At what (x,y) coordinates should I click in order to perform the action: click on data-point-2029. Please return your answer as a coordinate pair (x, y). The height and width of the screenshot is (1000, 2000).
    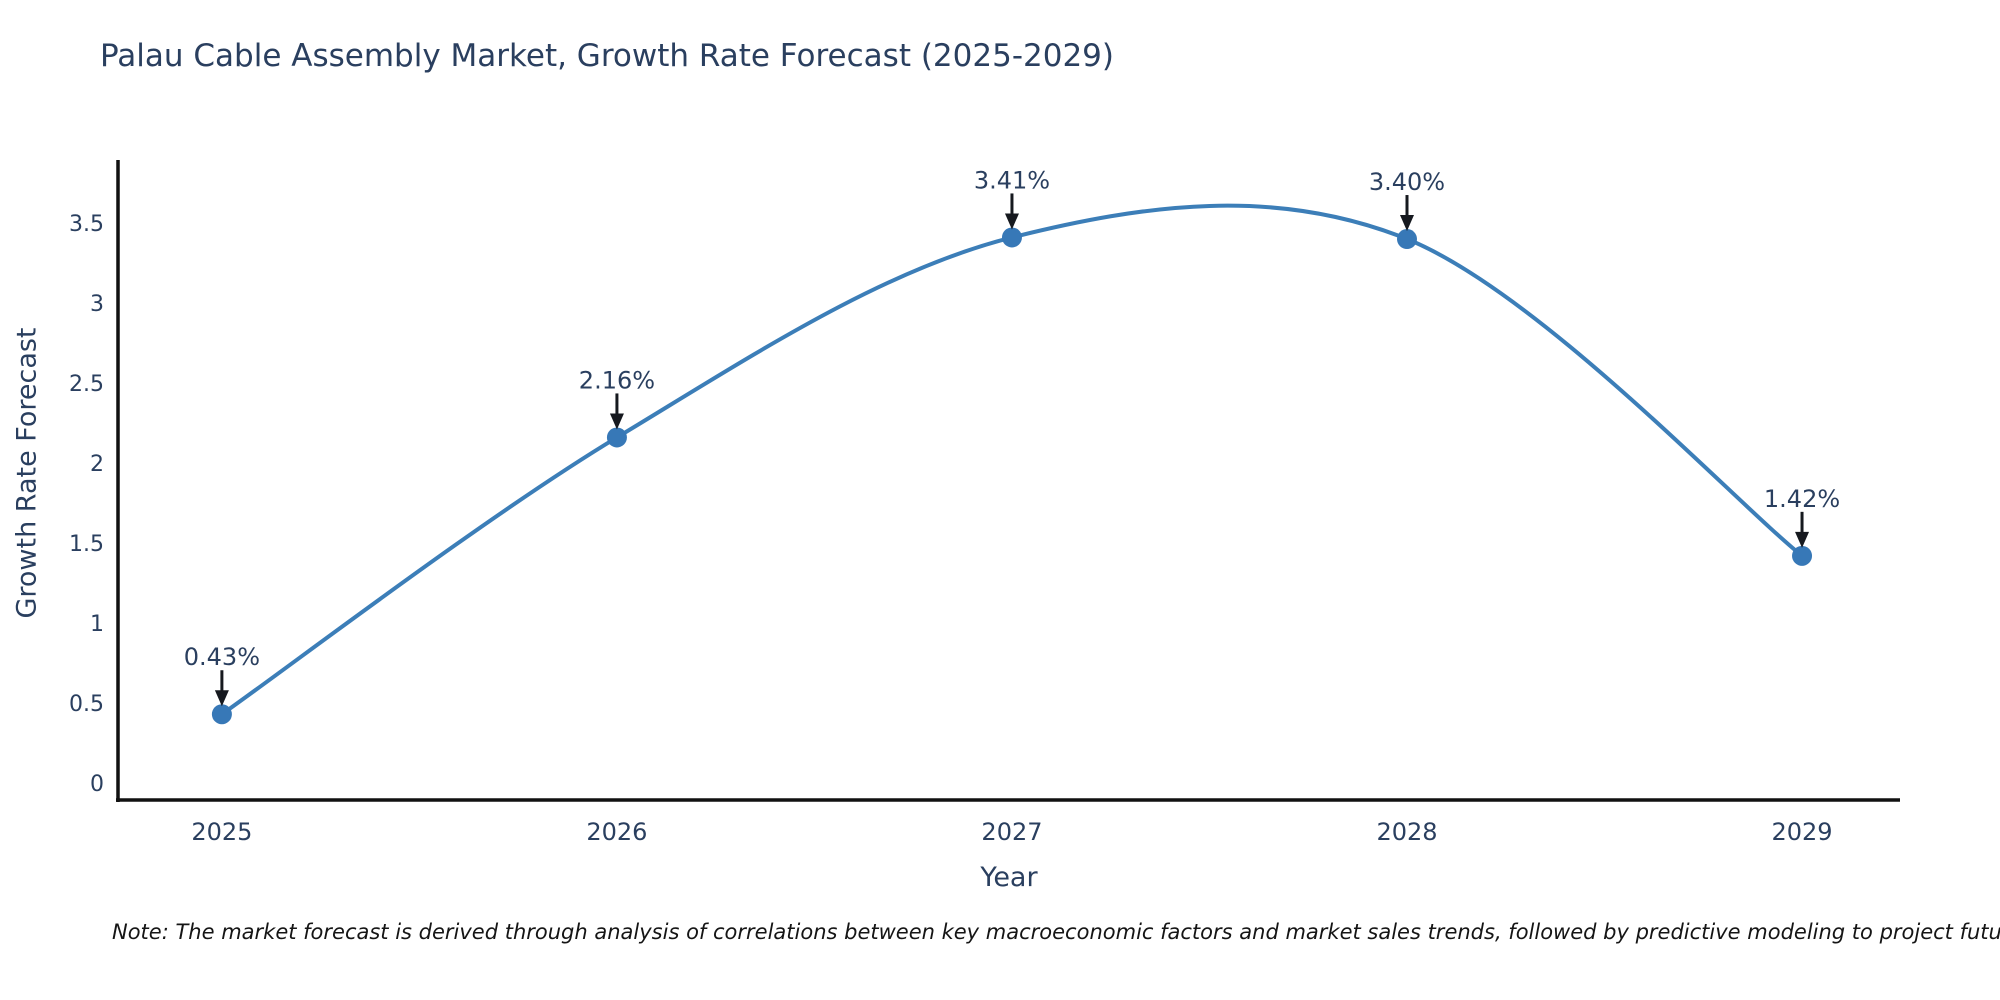
    Looking at the image, I should click on (1802, 555).